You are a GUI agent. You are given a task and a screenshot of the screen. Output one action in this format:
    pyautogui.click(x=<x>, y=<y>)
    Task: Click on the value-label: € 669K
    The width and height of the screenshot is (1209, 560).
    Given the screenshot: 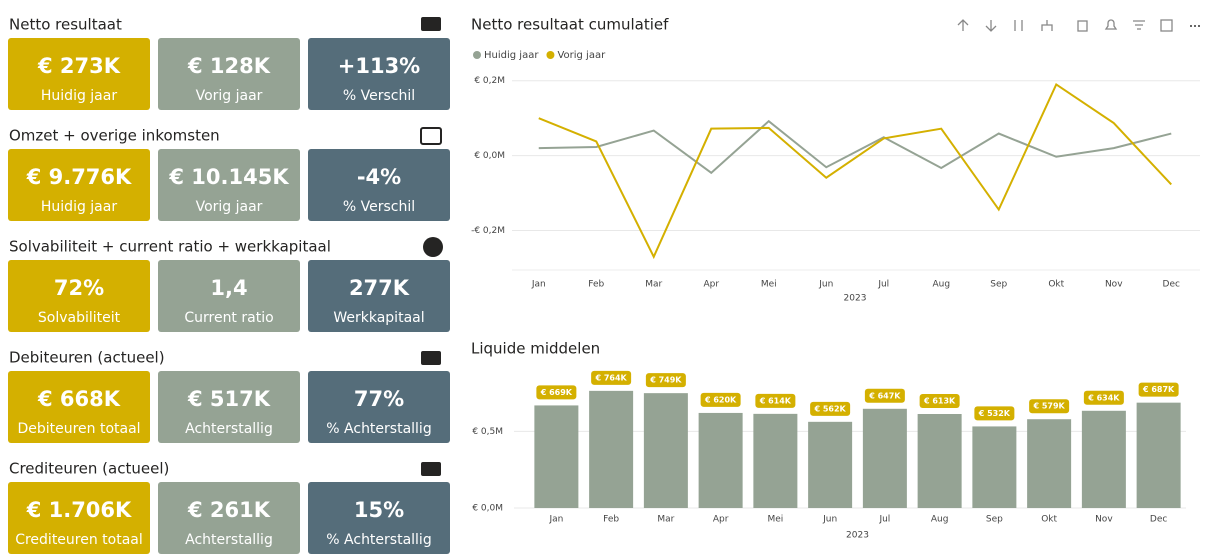 What is the action you would take?
    pyautogui.click(x=556, y=392)
    